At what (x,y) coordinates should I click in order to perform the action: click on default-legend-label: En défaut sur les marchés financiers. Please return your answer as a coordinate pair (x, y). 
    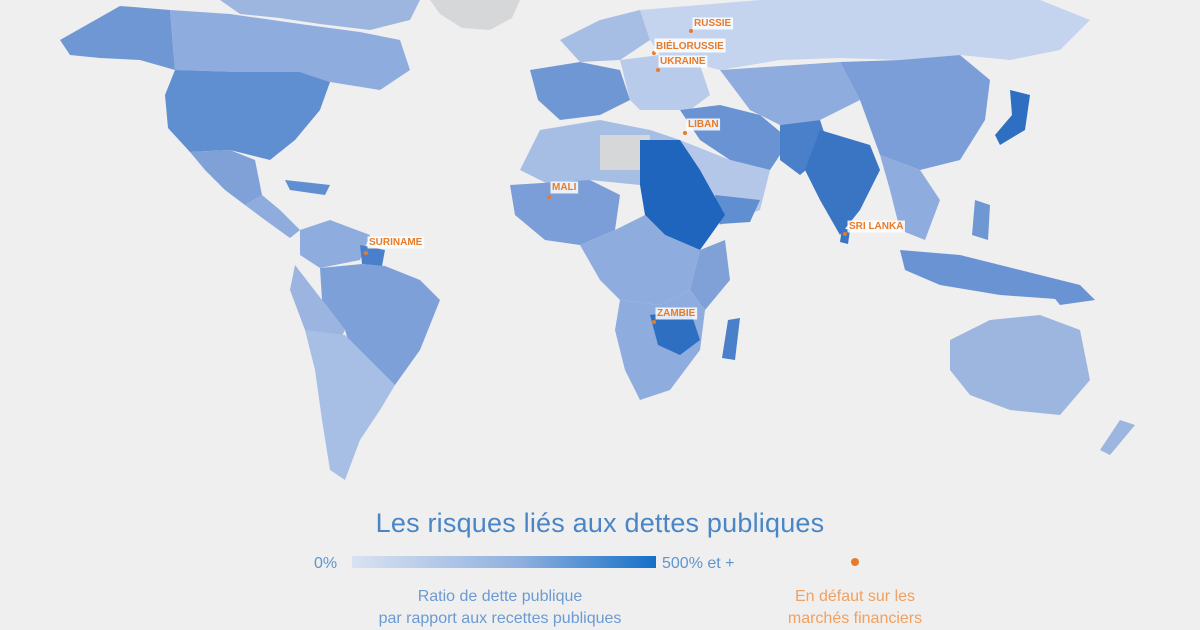
    Looking at the image, I should click on (855, 608).